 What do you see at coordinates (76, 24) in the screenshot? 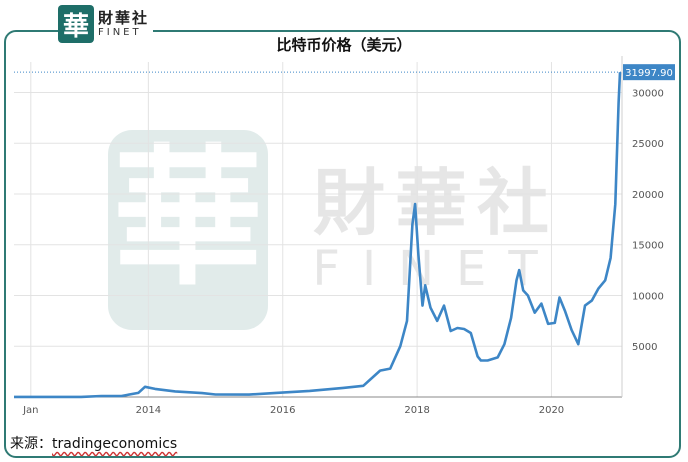
I see `logo-mark: 華` at bounding box center [76, 24].